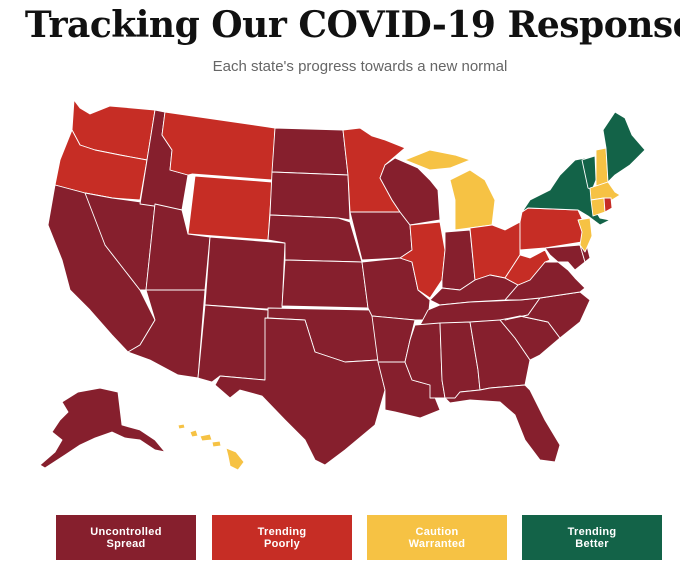 The image size is (680, 561). What do you see at coordinates (126, 531) in the screenshot?
I see `legend-label-line1: Uncontrolled` at bounding box center [126, 531].